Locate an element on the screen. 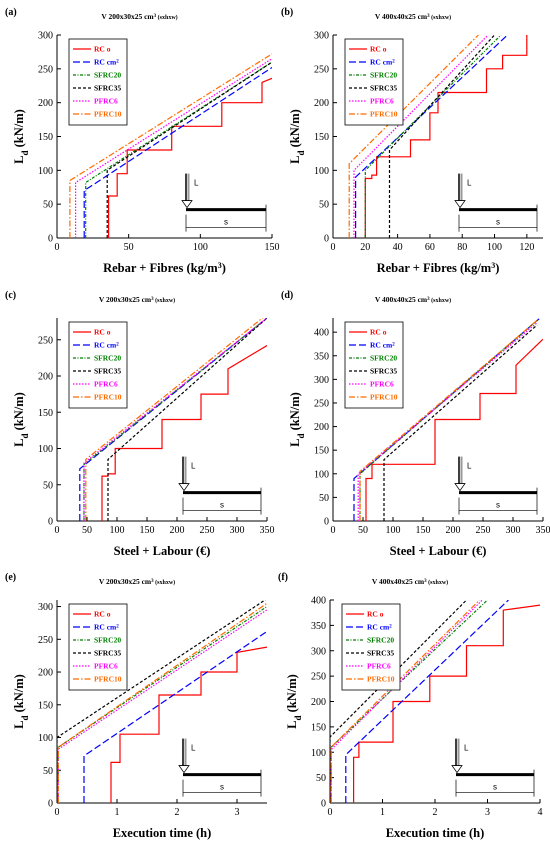 This screenshot has height=857, width=550. series-line-pfrc10 is located at coordinates (413, 136).